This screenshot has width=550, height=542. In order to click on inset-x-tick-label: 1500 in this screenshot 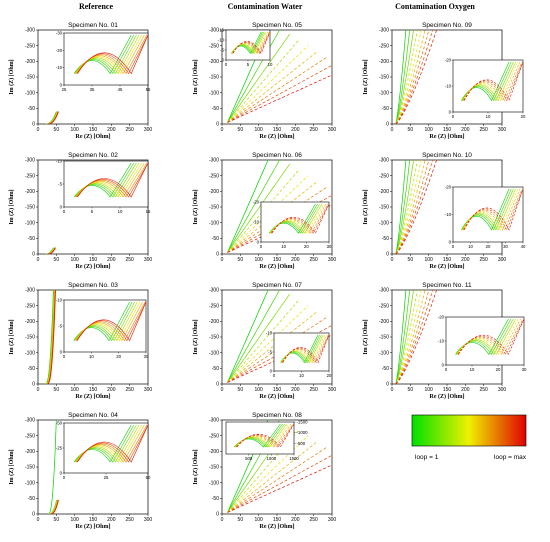, I will do `click(294, 458)`.